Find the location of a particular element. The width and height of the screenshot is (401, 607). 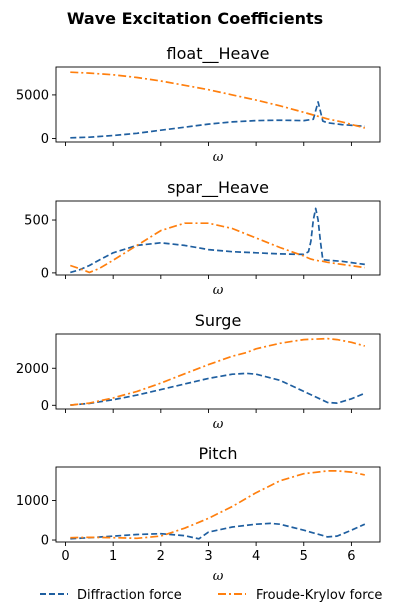

x-tick-label: 1 is located at coordinates (113, 556).